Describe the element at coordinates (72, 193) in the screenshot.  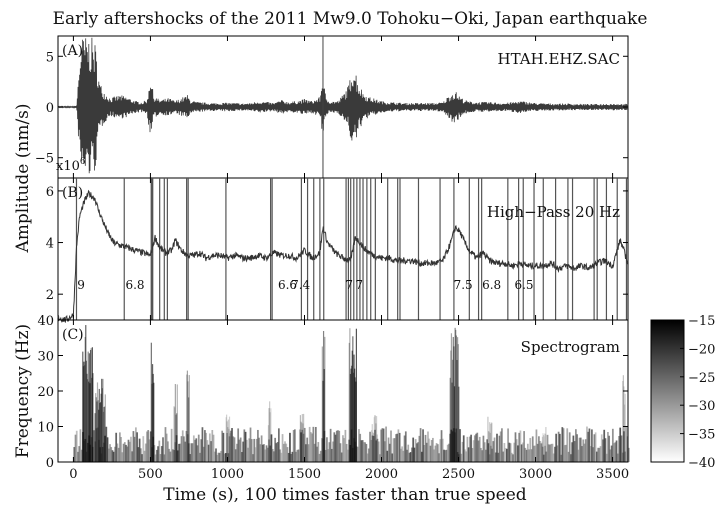
I see `panel-b-label: (B)` at that location.